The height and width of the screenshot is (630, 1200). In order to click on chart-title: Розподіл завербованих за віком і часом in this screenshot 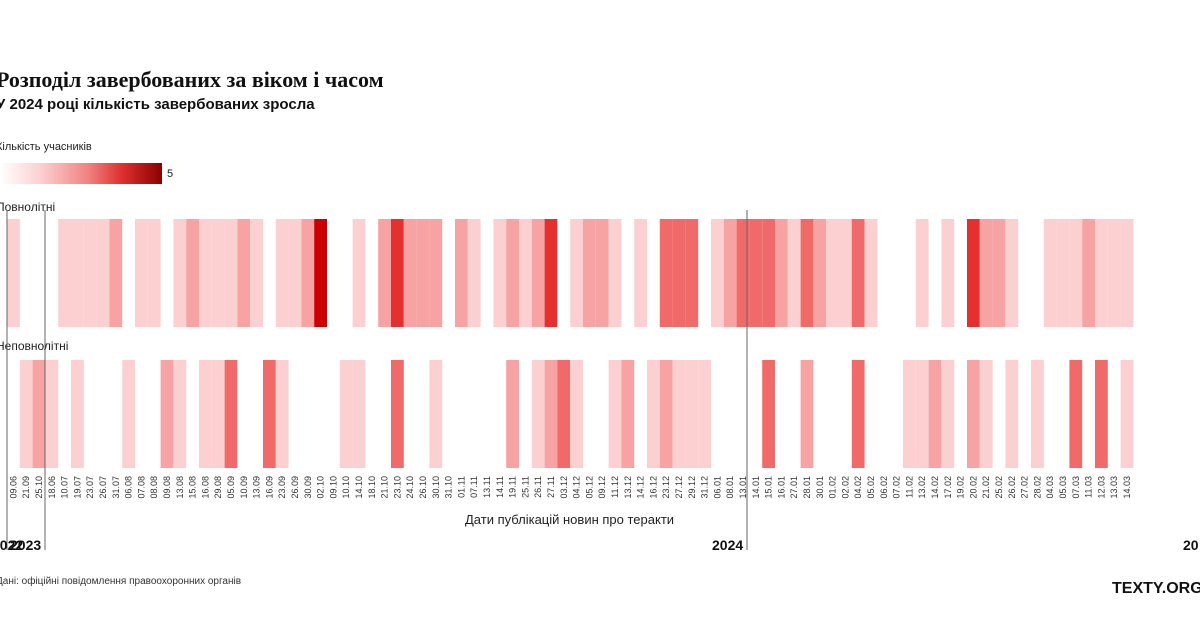, I will do `click(192, 79)`.